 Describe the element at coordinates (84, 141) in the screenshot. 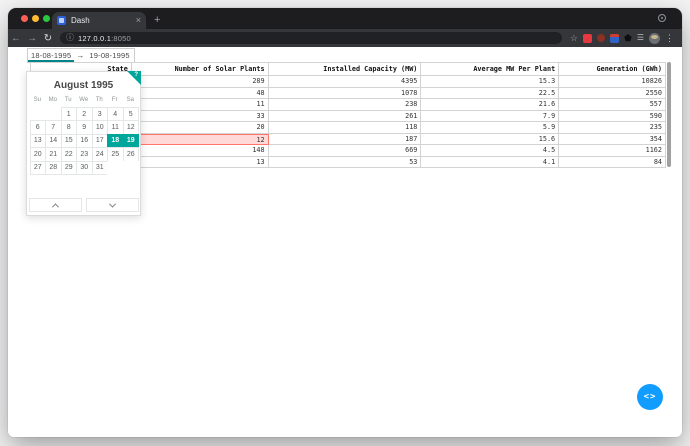

I see `calendar-day: 16` at that location.